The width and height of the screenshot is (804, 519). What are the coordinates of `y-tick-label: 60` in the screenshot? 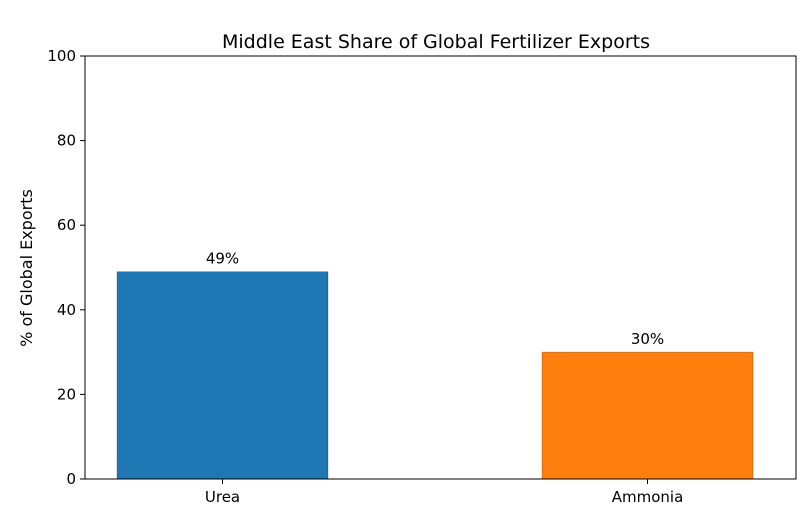 It's located at (66, 225).